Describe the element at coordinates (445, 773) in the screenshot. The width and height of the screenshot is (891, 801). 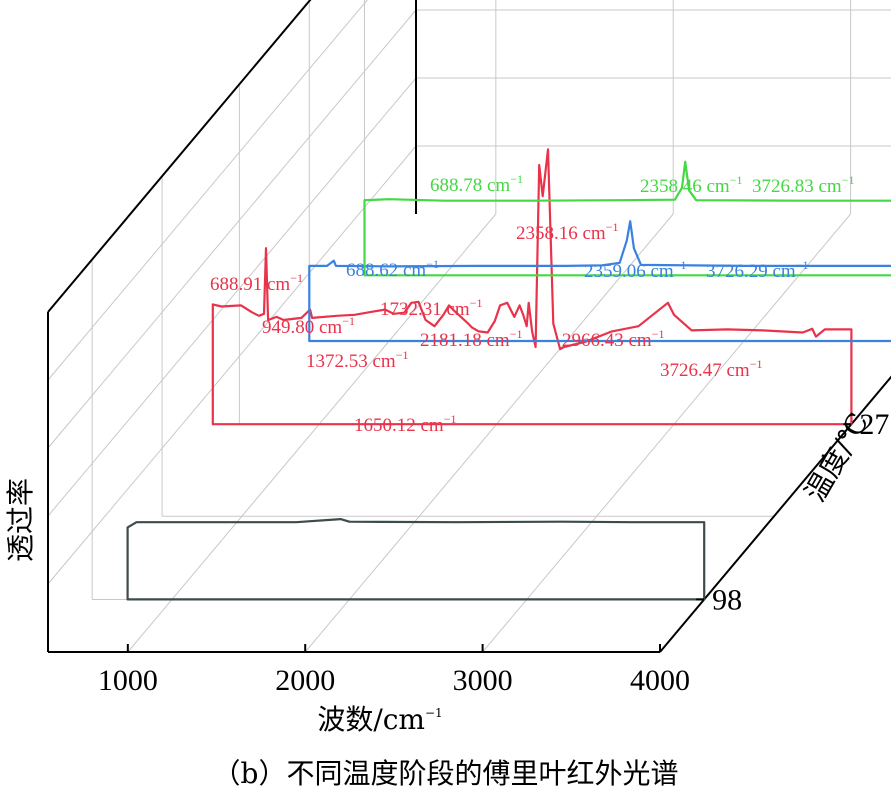
I see `figure-caption: （b）不同温度阶段的傅里叶红外光谱` at that location.